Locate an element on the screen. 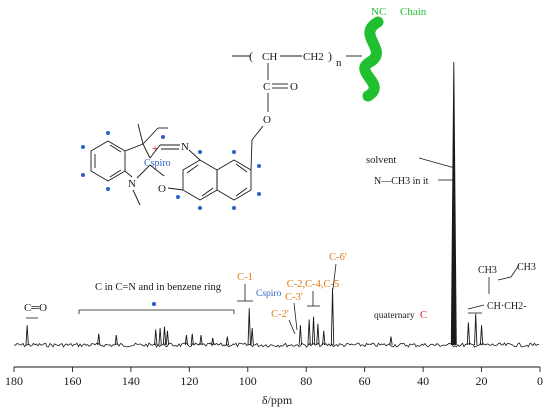  quaternary-label: quaternary is located at coordinates (394, 316).